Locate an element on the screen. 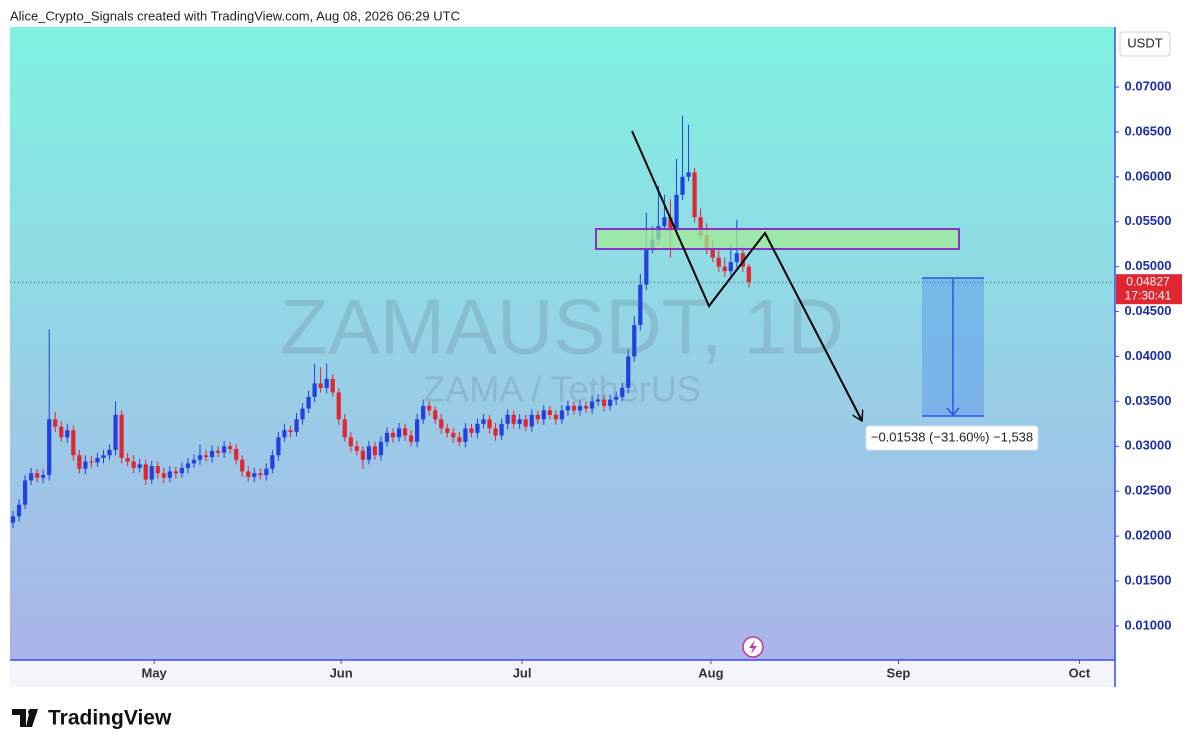 The height and width of the screenshot is (747, 1200). resistance-zone is located at coordinates (777, 239).